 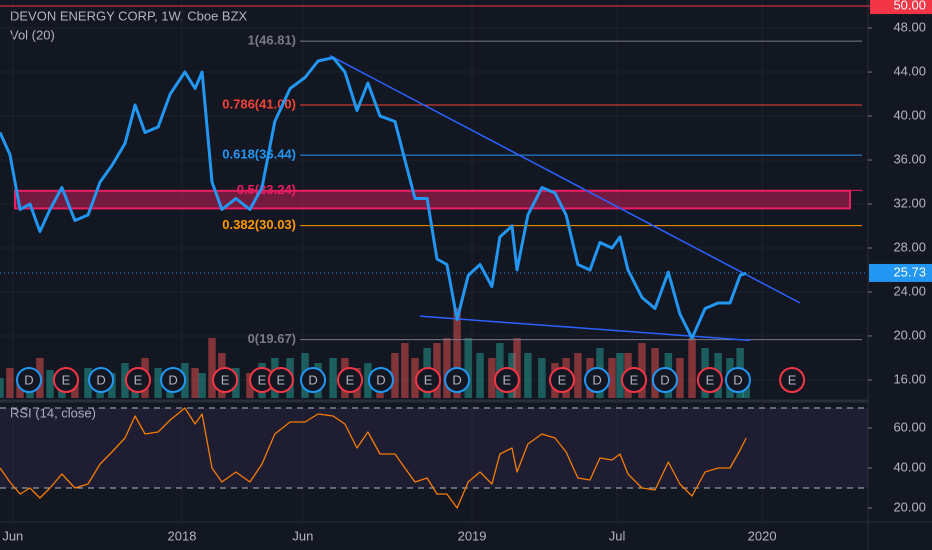 I want to click on trendline, so click(x=585, y=328).